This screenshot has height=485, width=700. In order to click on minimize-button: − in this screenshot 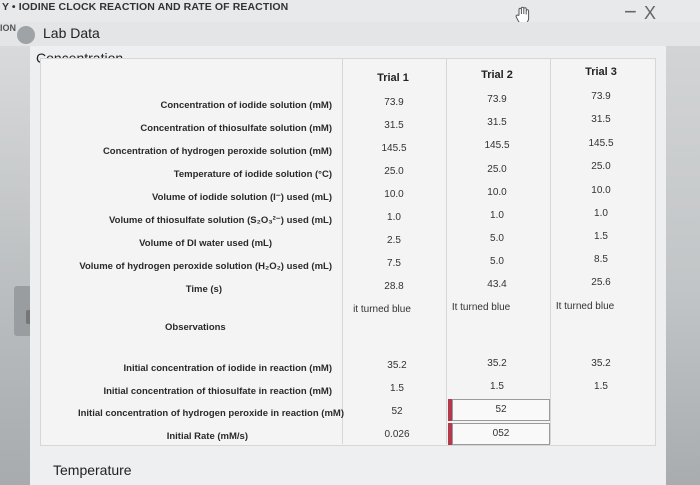, I will do `click(630, 12)`.